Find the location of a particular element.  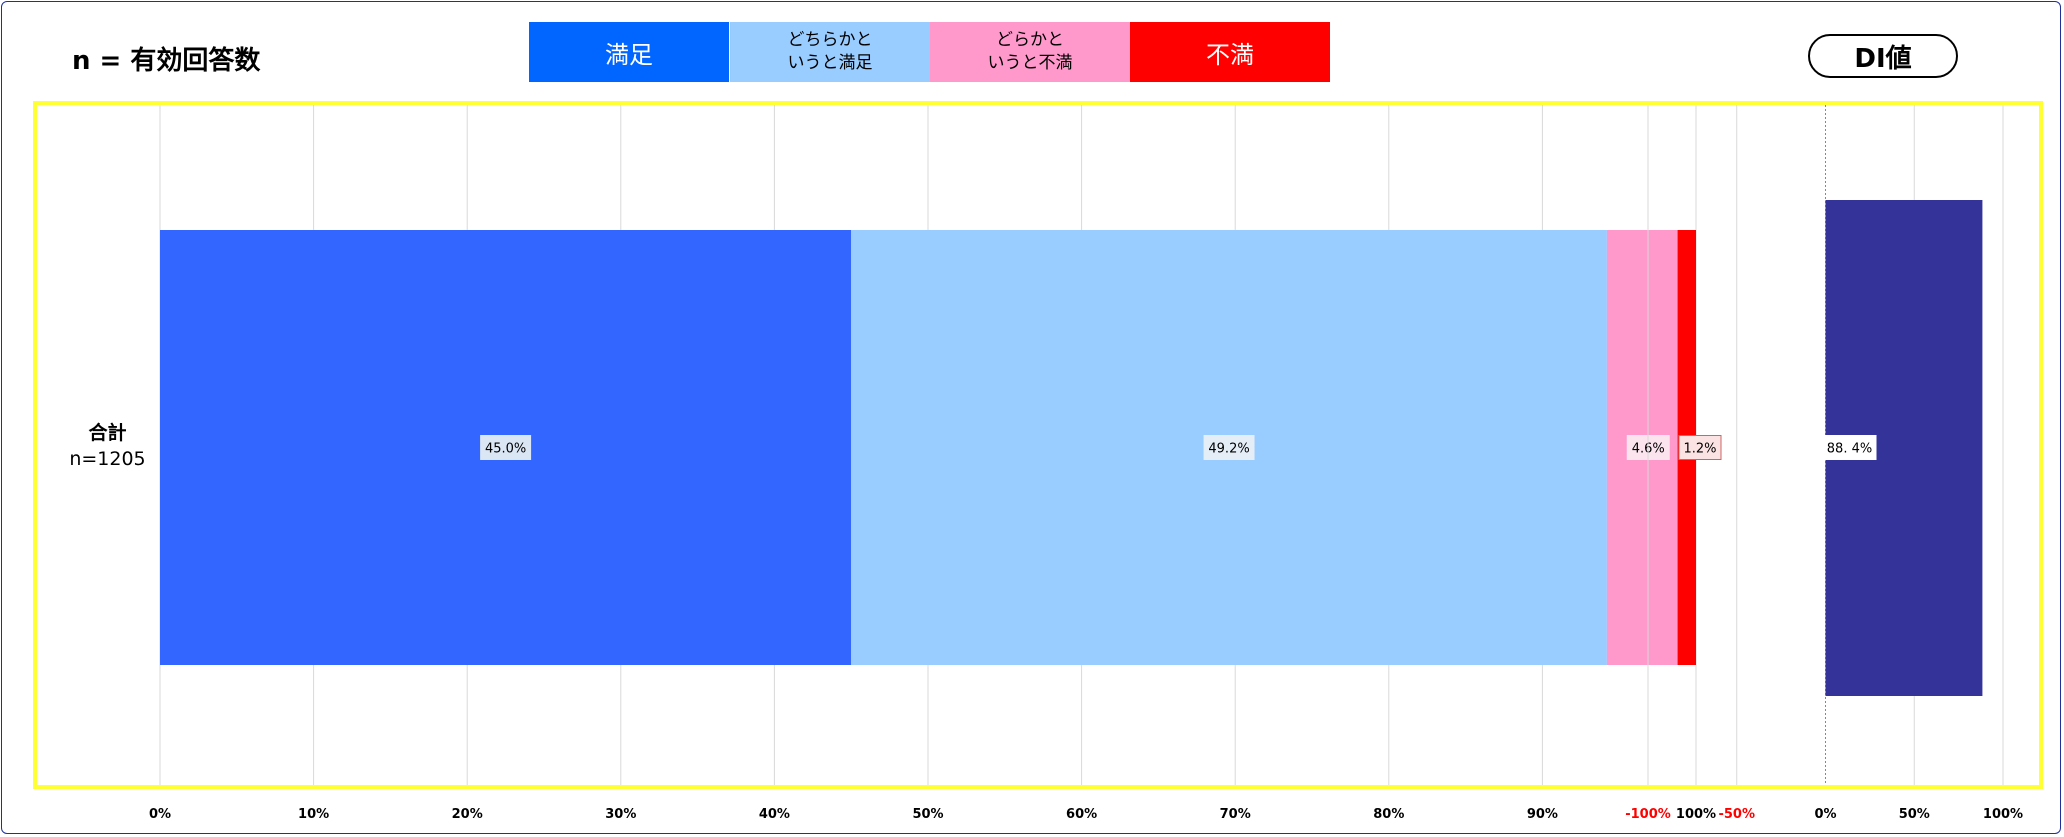

x-tick-label: 100% is located at coordinates (1696, 814).